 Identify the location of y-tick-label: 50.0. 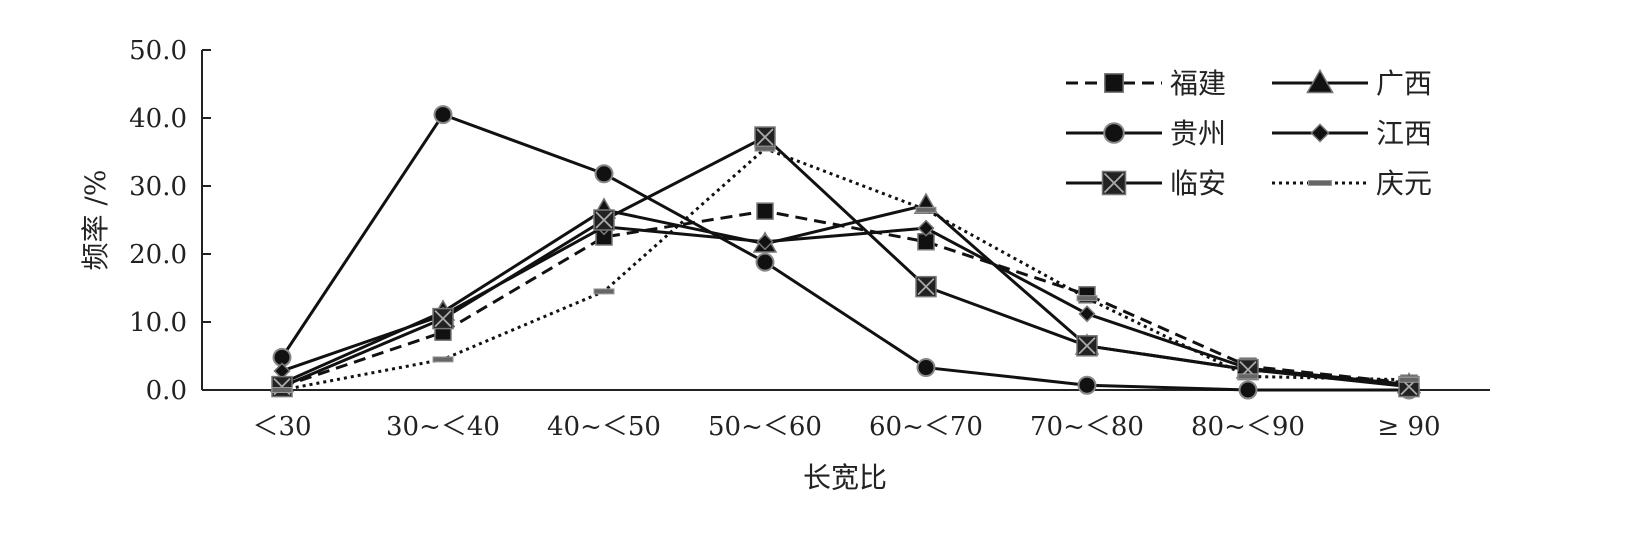
(158, 51).